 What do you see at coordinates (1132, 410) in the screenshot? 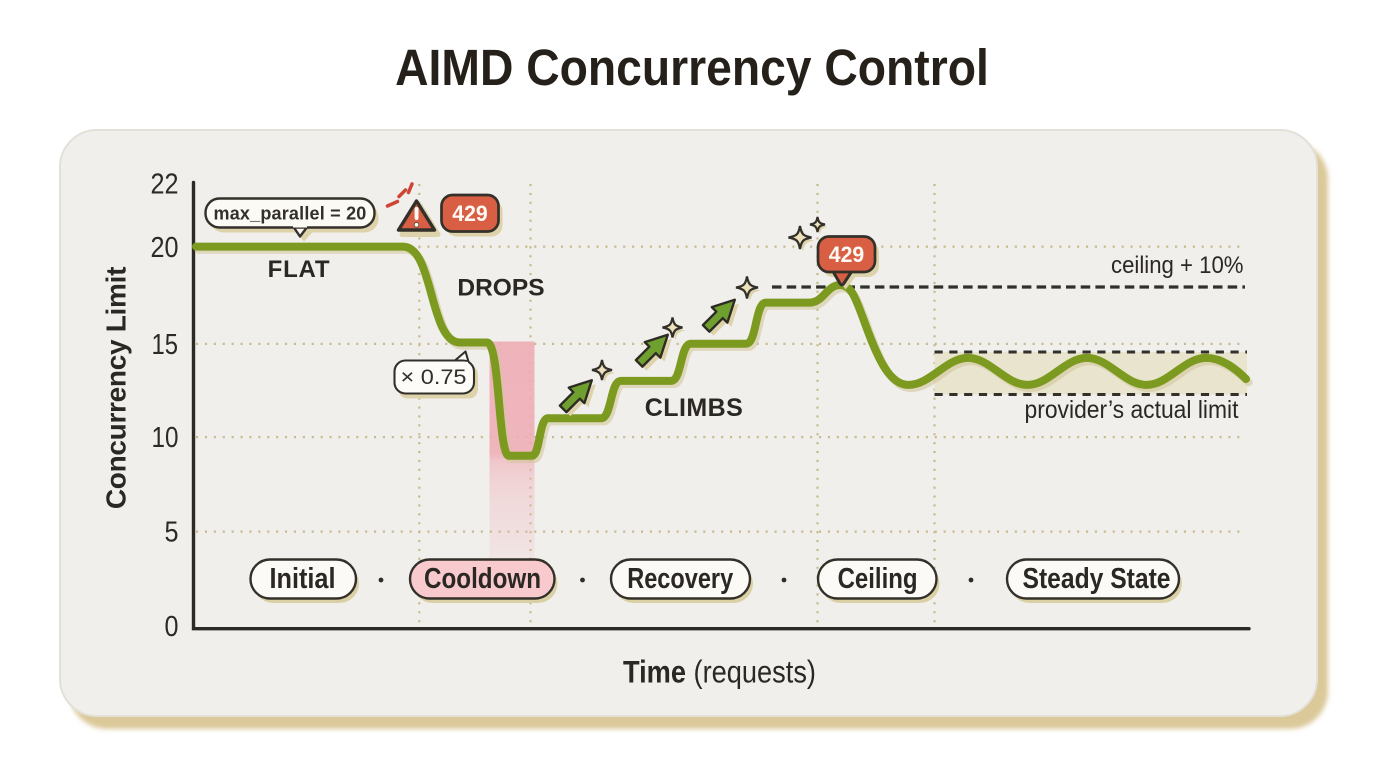
I see `svg-text: provider’s actual limit` at bounding box center [1132, 410].